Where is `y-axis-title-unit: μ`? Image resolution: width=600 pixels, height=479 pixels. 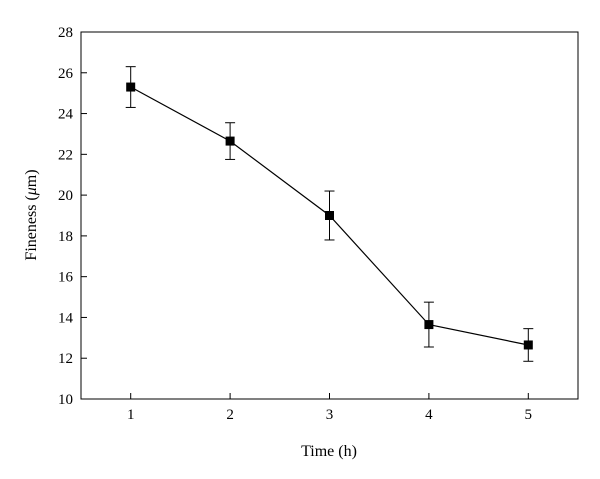
y-axis-title-unit: μ is located at coordinates (31, 191).